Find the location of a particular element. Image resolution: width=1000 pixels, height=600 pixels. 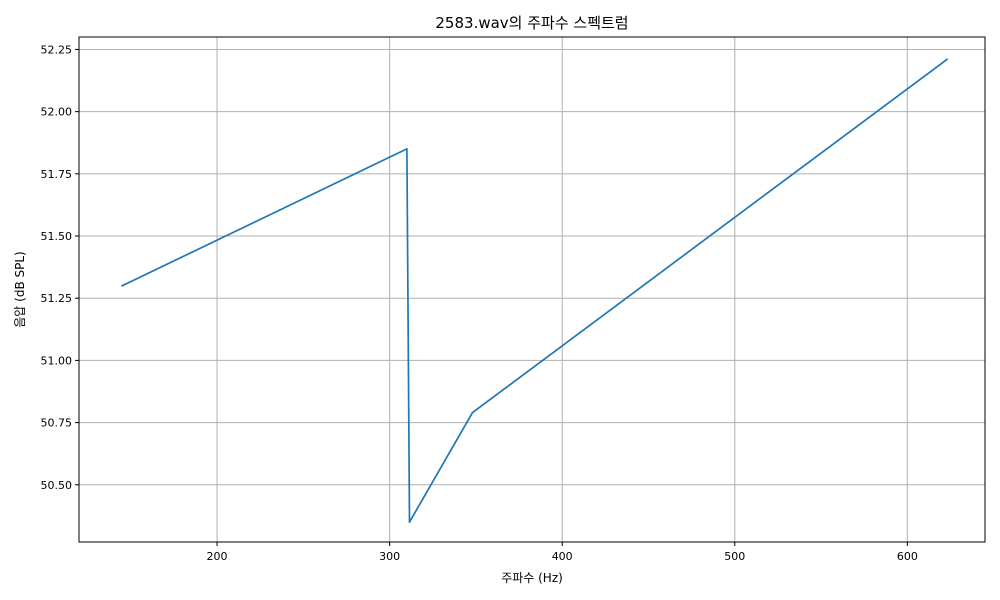

y-tick-label: 51.25 is located at coordinates (57, 298).